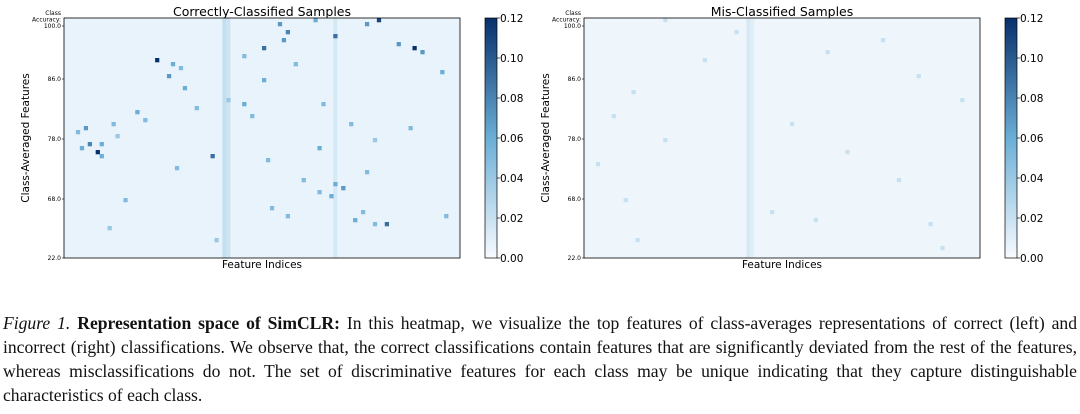  I want to click on caption-label: Figure 1., so click(37, 323).